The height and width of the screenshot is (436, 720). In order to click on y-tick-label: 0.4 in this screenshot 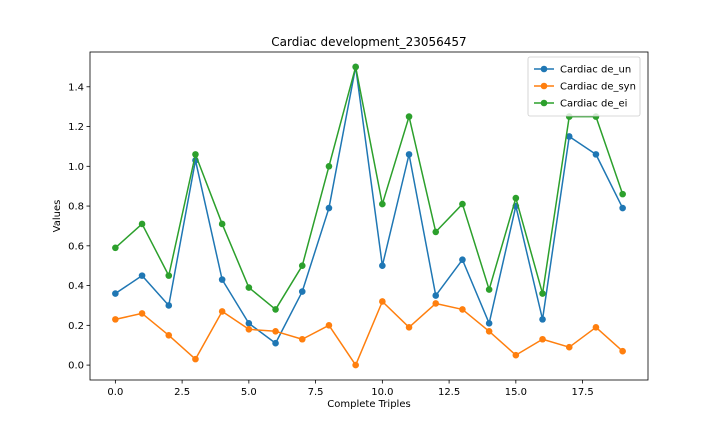, I will do `click(76, 286)`.